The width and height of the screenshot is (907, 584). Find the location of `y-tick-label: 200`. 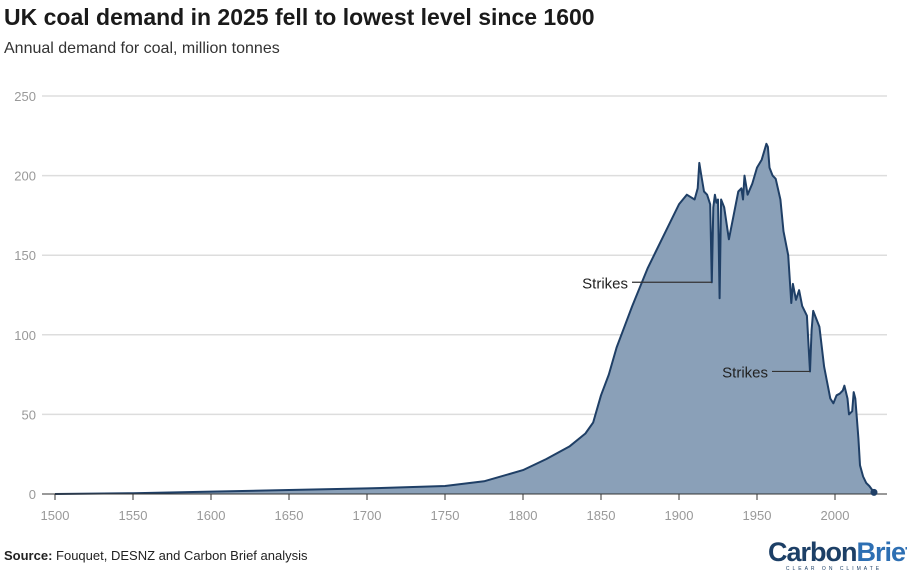

y-tick-label: 200 is located at coordinates (25, 176).